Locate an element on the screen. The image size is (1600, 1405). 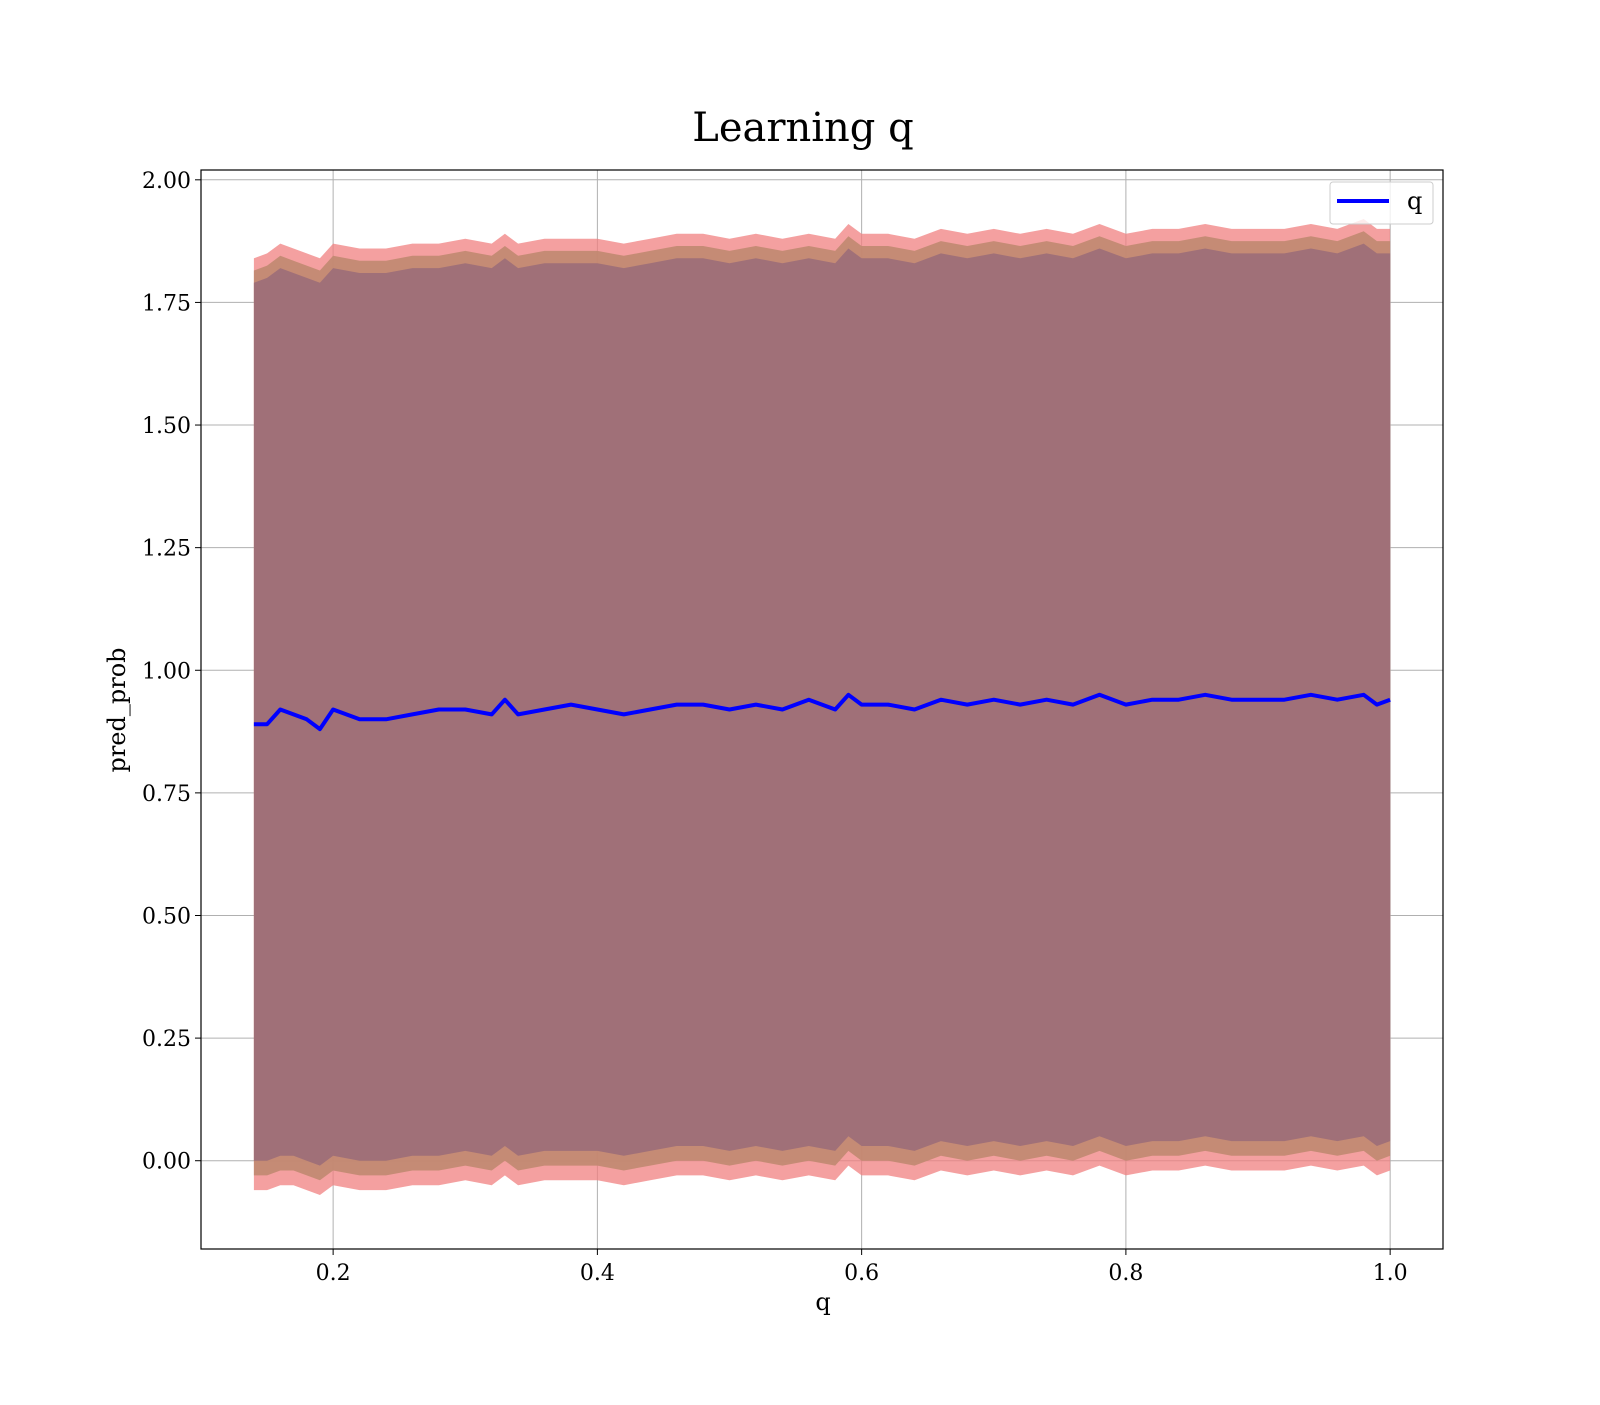
y-tick-label: 1.00 is located at coordinates (166, 671).